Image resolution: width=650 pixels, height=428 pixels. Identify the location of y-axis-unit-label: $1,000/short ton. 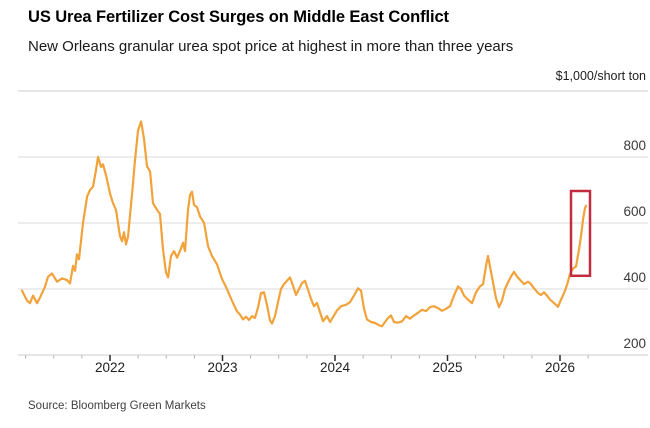
(600, 76).